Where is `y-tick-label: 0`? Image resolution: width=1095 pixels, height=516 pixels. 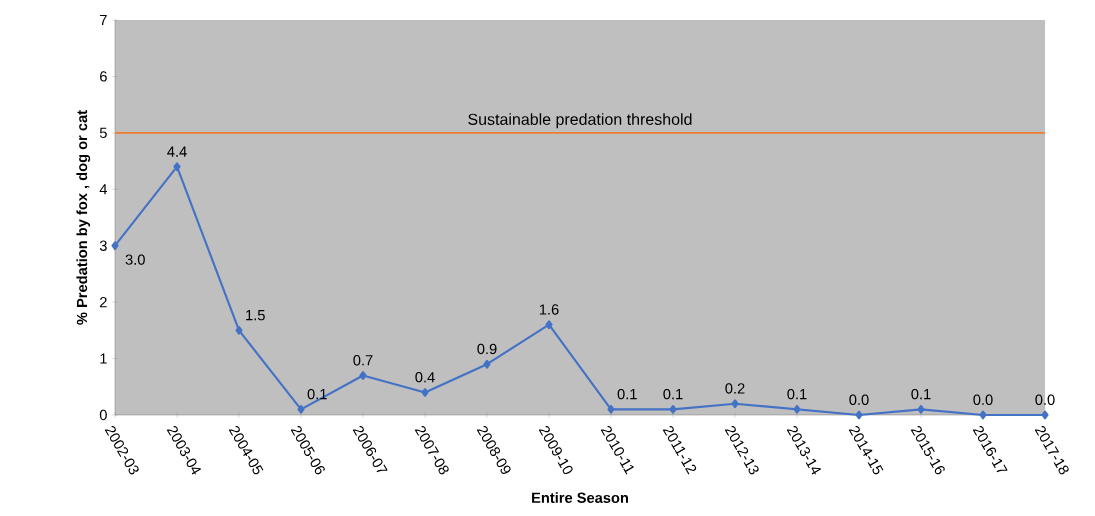 y-tick-label: 0 is located at coordinates (103, 415).